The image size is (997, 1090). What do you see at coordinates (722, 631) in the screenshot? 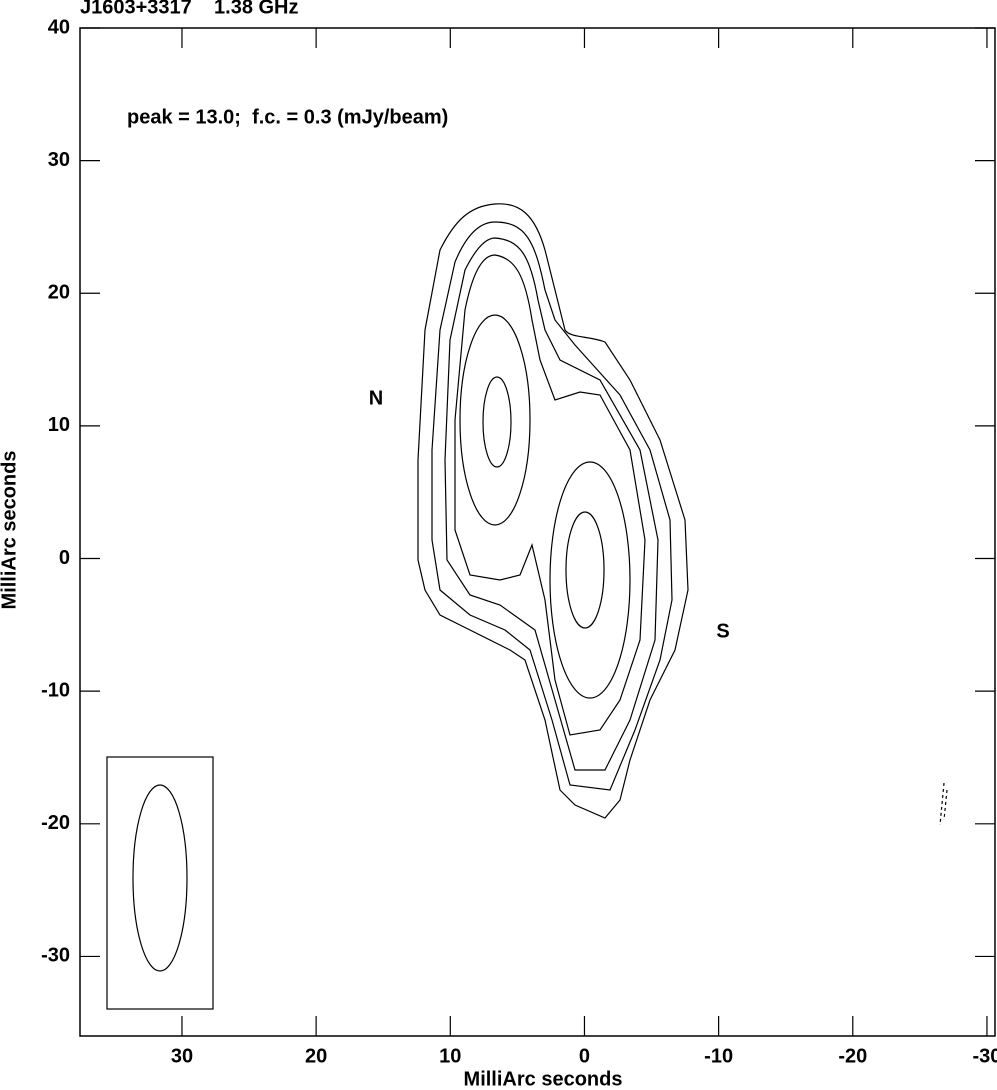
I see `component-label: S` at bounding box center [722, 631].